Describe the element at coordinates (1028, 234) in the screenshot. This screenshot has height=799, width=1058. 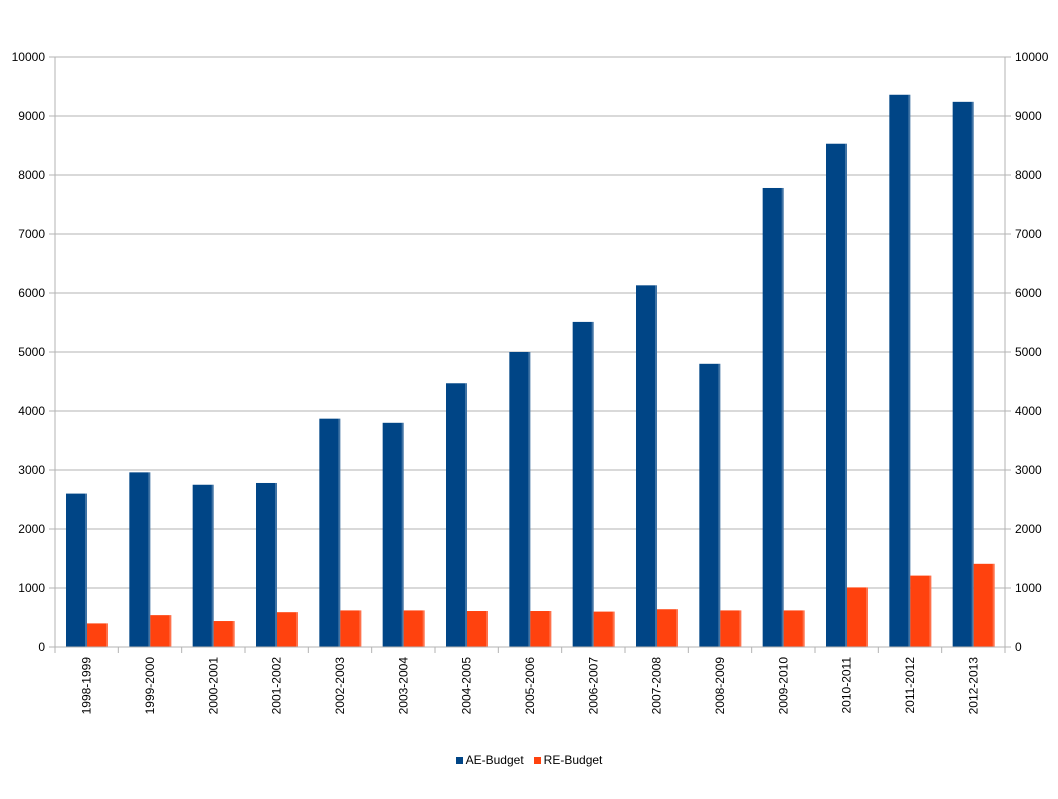
I see `y-tick-label-right: 7000` at that location.